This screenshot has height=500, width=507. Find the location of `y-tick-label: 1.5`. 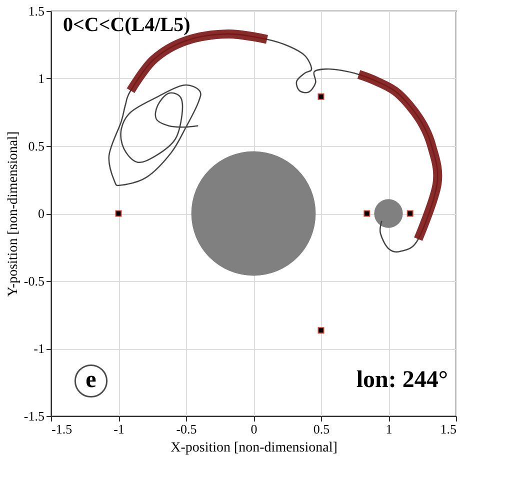

y-tick-label: 1.5 is located at coordinates (36, 11).